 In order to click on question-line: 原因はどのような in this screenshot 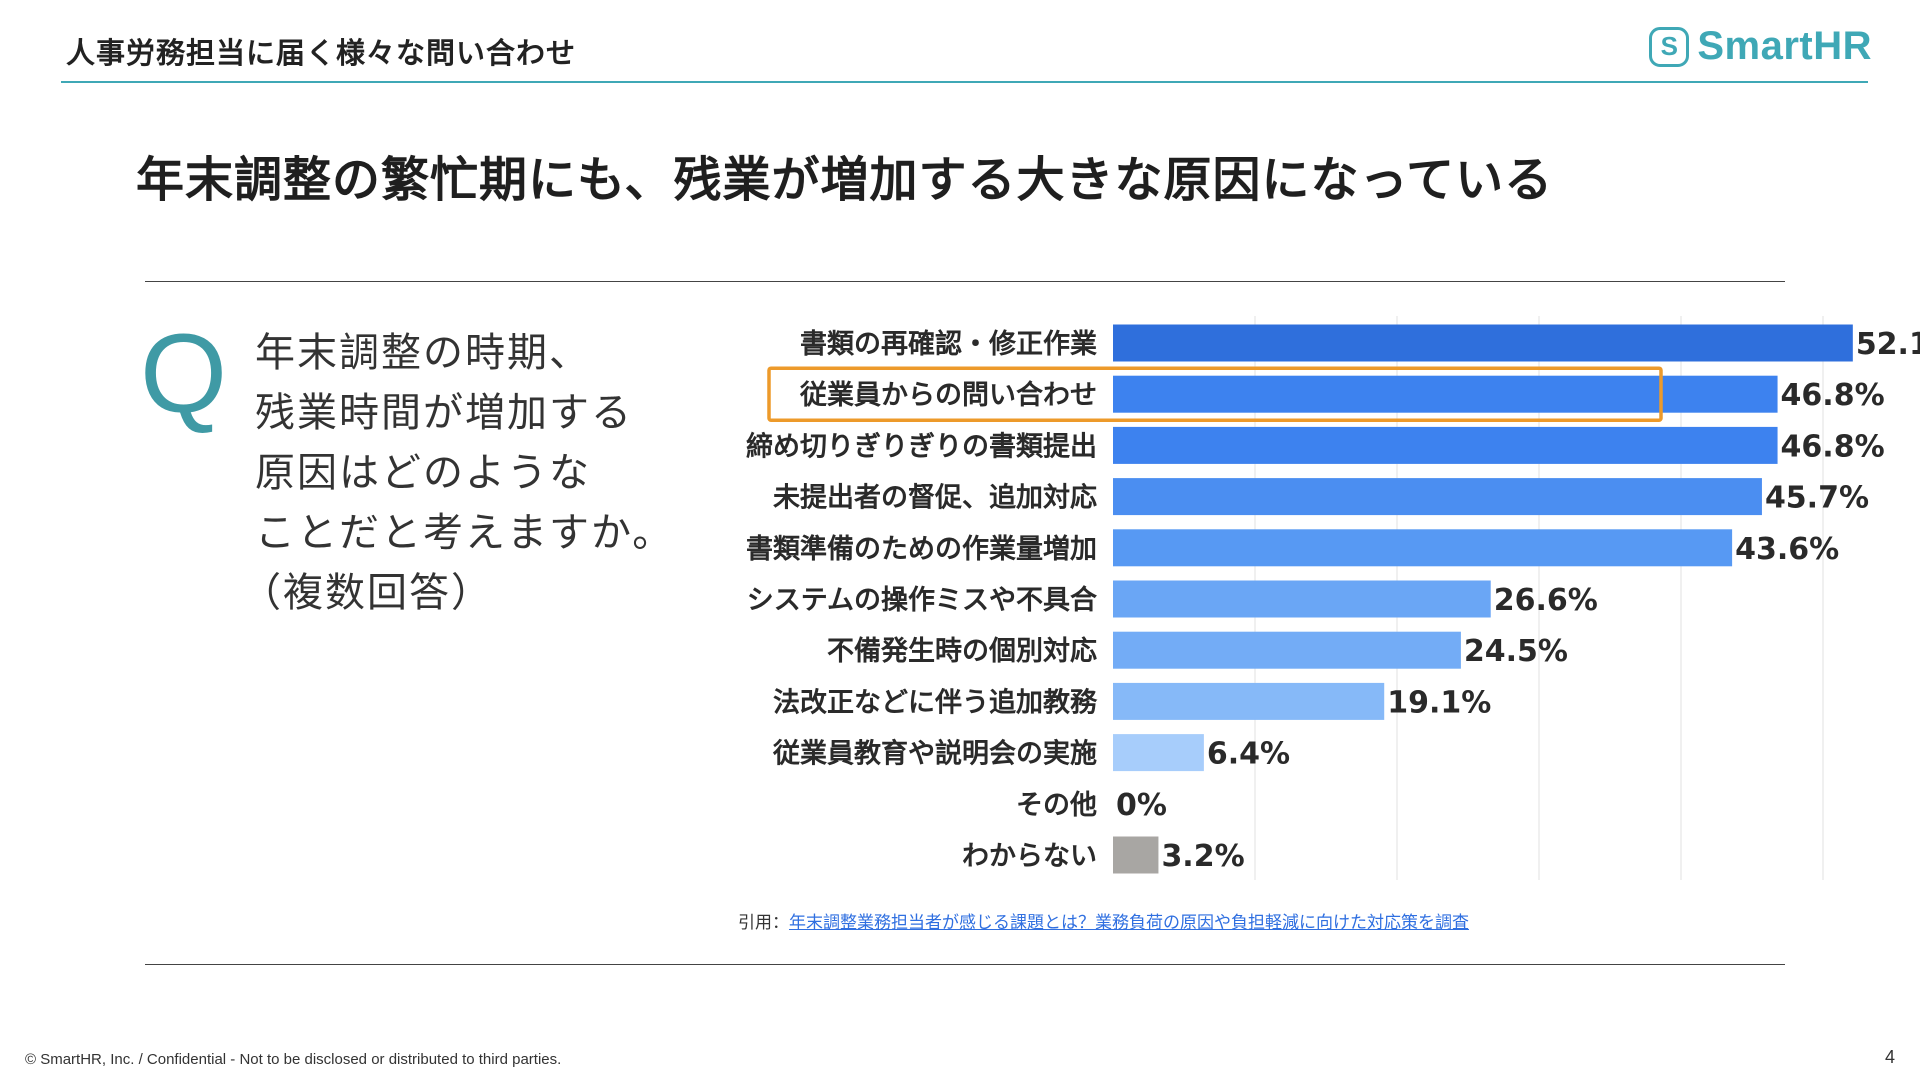, I will do `click(423, 473)`.